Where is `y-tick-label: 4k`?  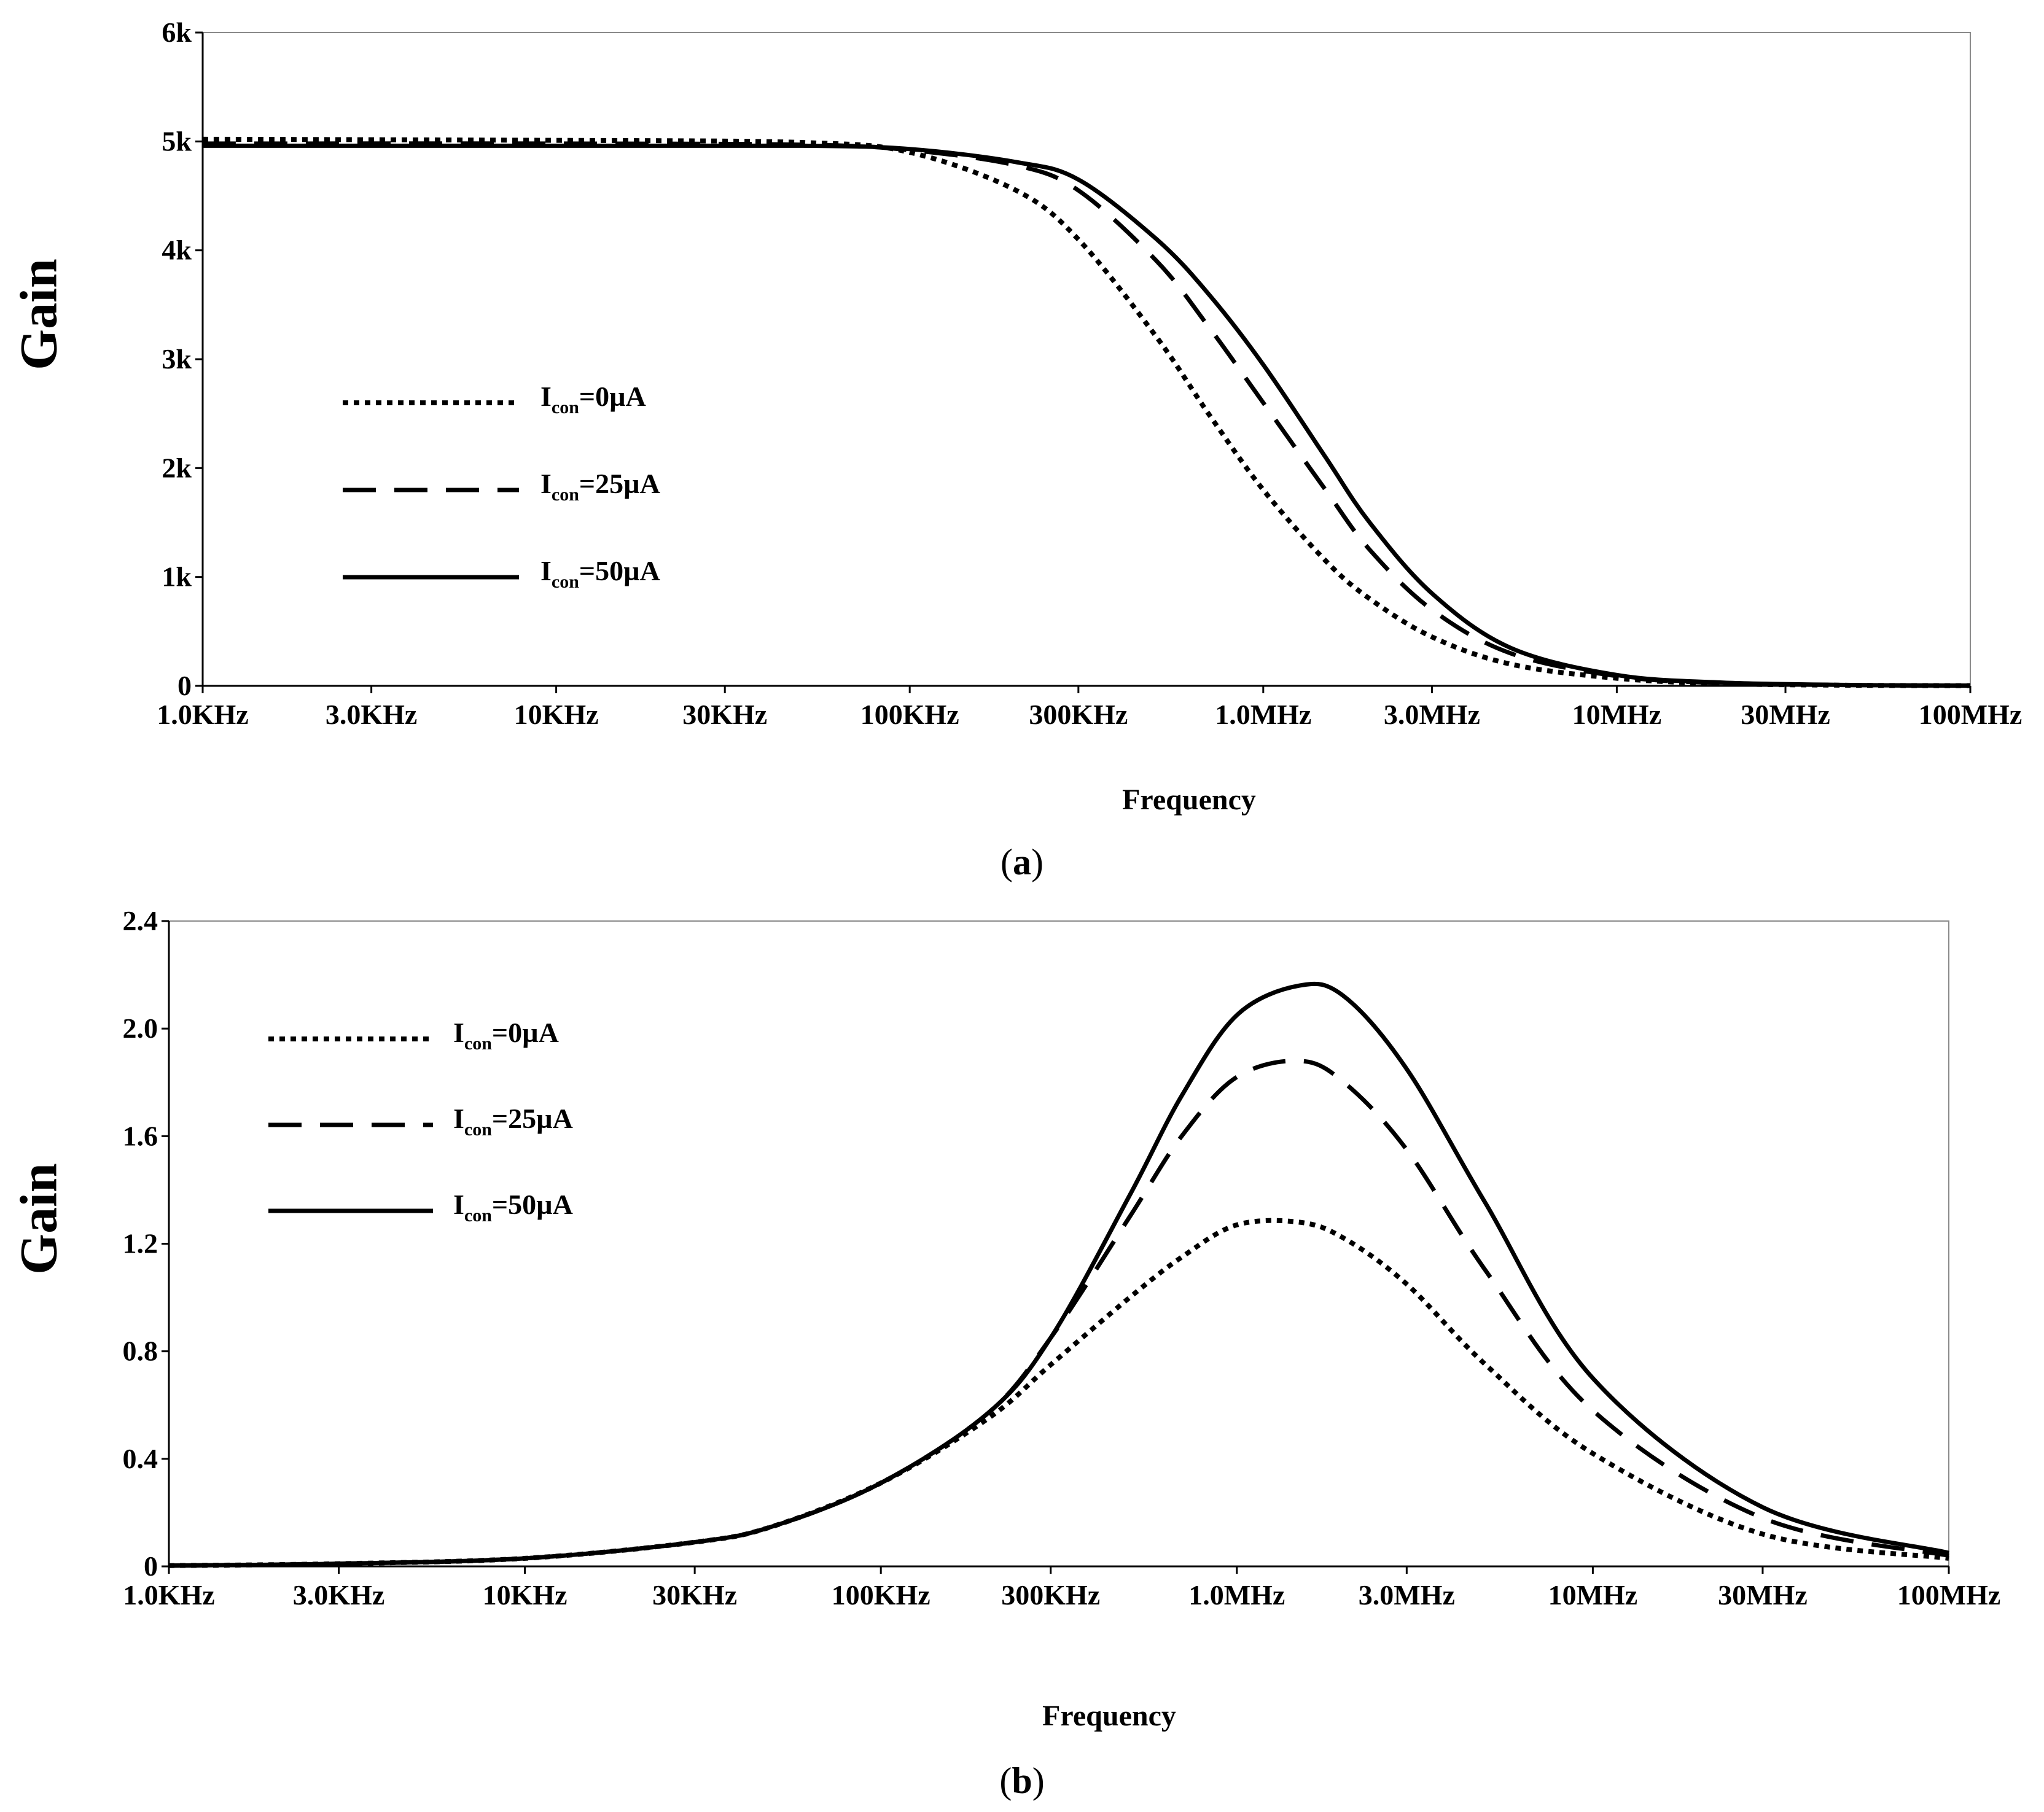 y-tick-label: 4k is located at coordinates (177, 251).